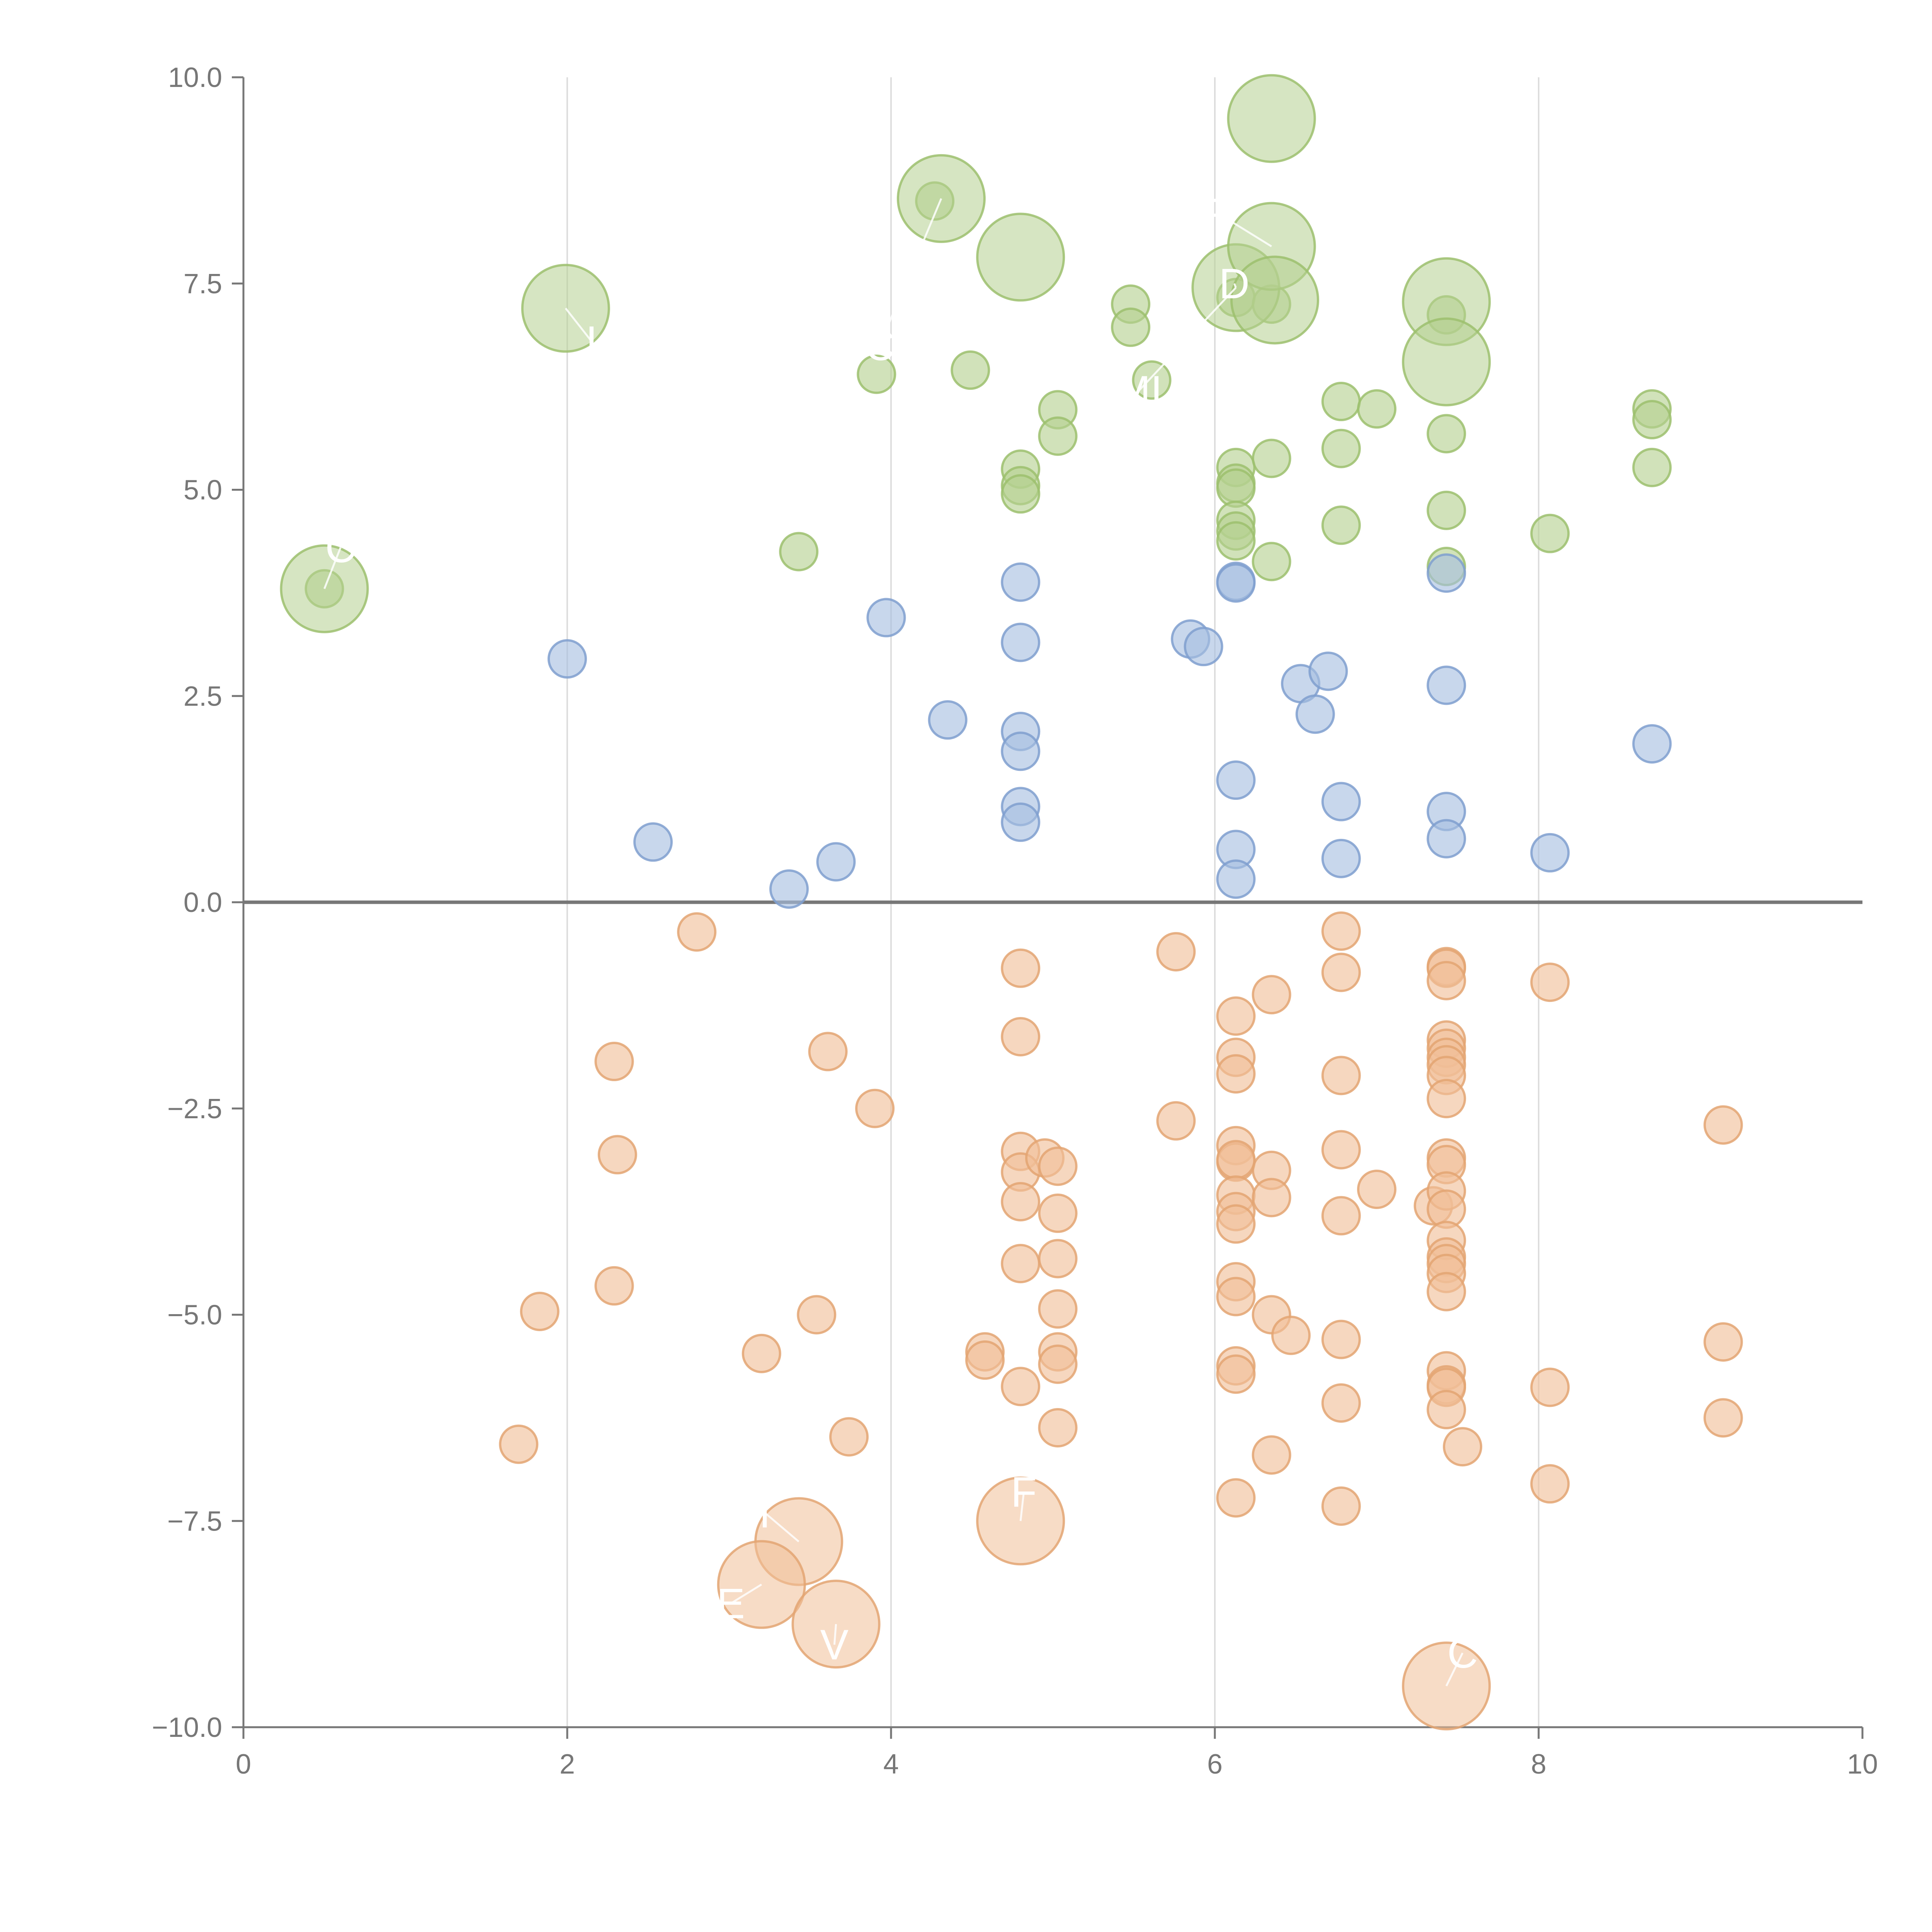 This screenshot has width=1932, height=1932. What do you see at coordinates (1271, 119) in the screenshot?
I see `data-point-large` at bounding box center [1271, 119].